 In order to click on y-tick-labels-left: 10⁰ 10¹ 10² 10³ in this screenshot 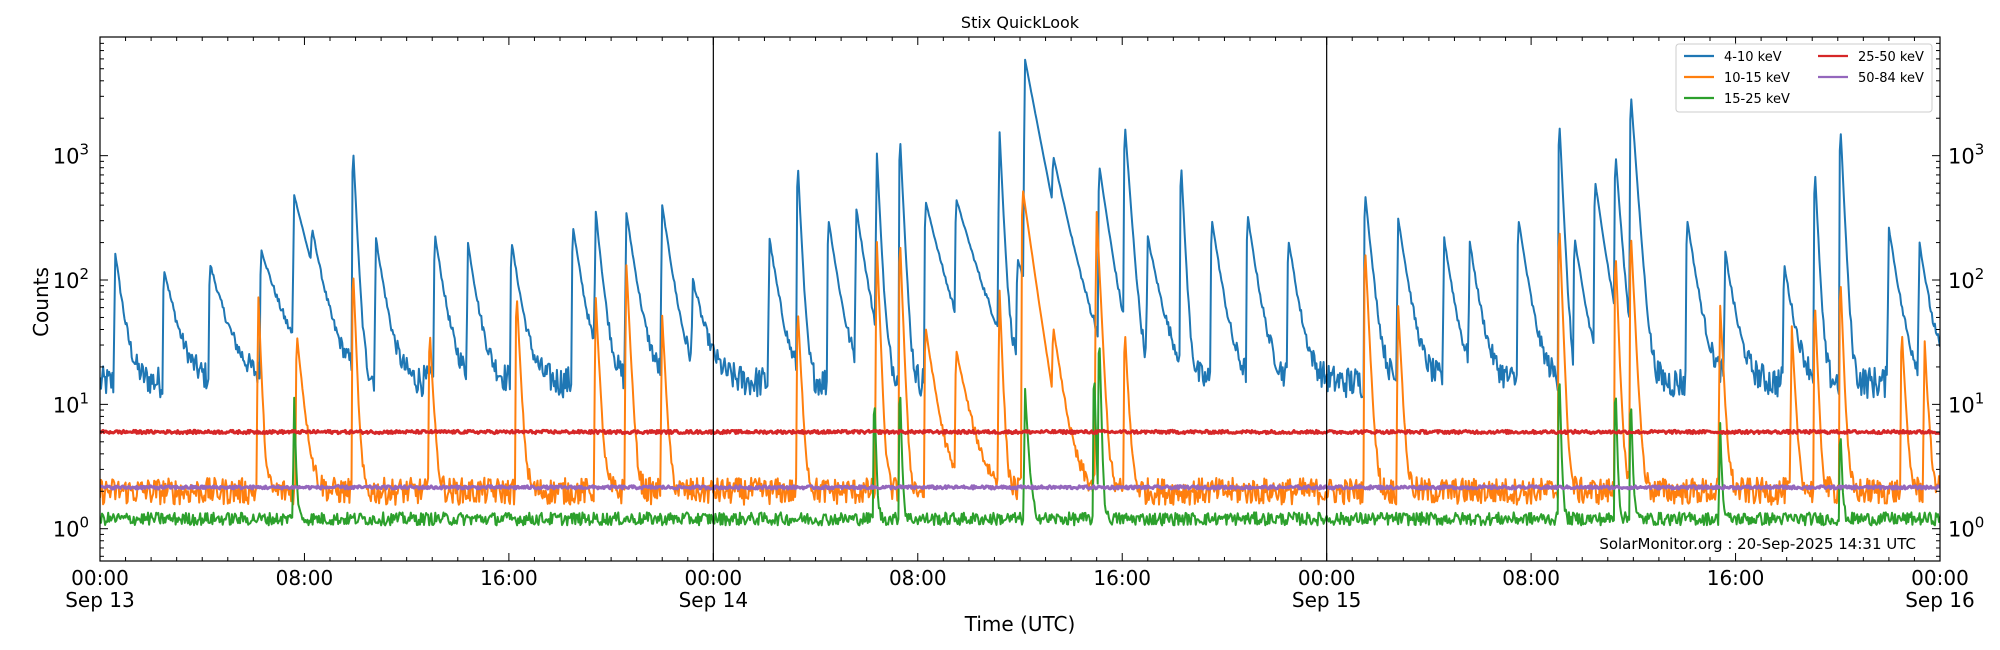, I will do `click(71, 341)`.